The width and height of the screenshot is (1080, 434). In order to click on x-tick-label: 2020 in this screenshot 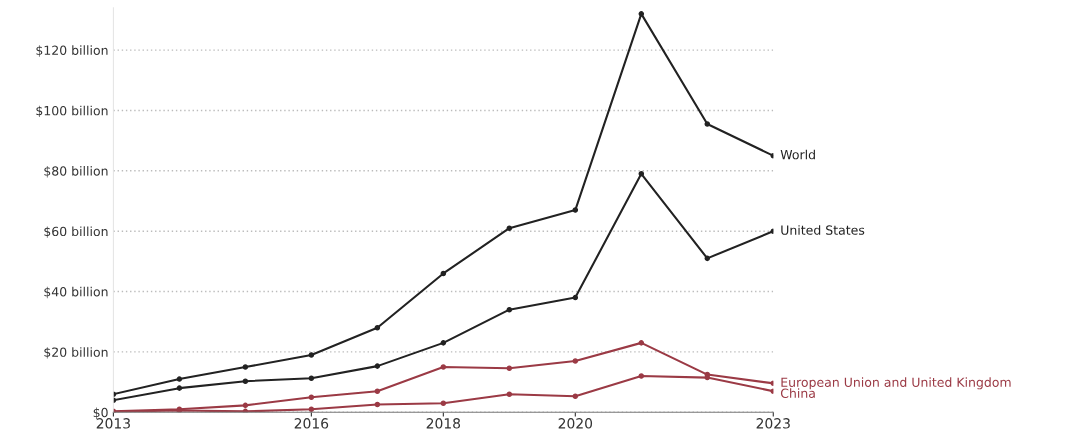, I will do `click(575, 423)`.